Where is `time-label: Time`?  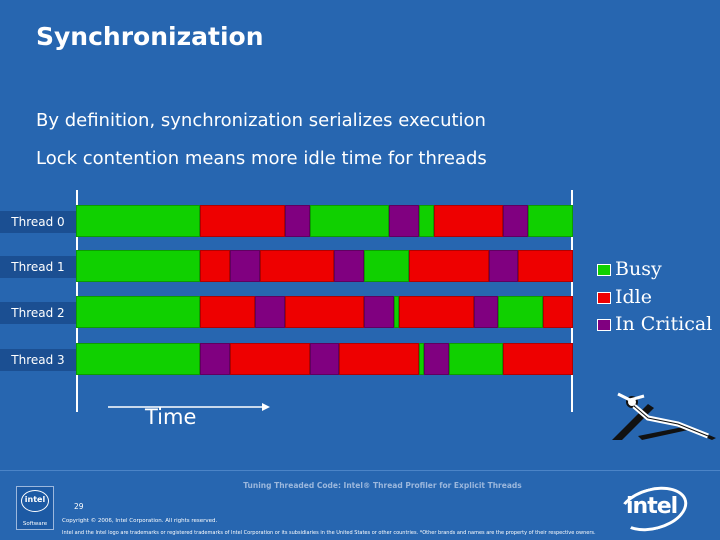
time-label: Time is located at coordinates (171, 417).